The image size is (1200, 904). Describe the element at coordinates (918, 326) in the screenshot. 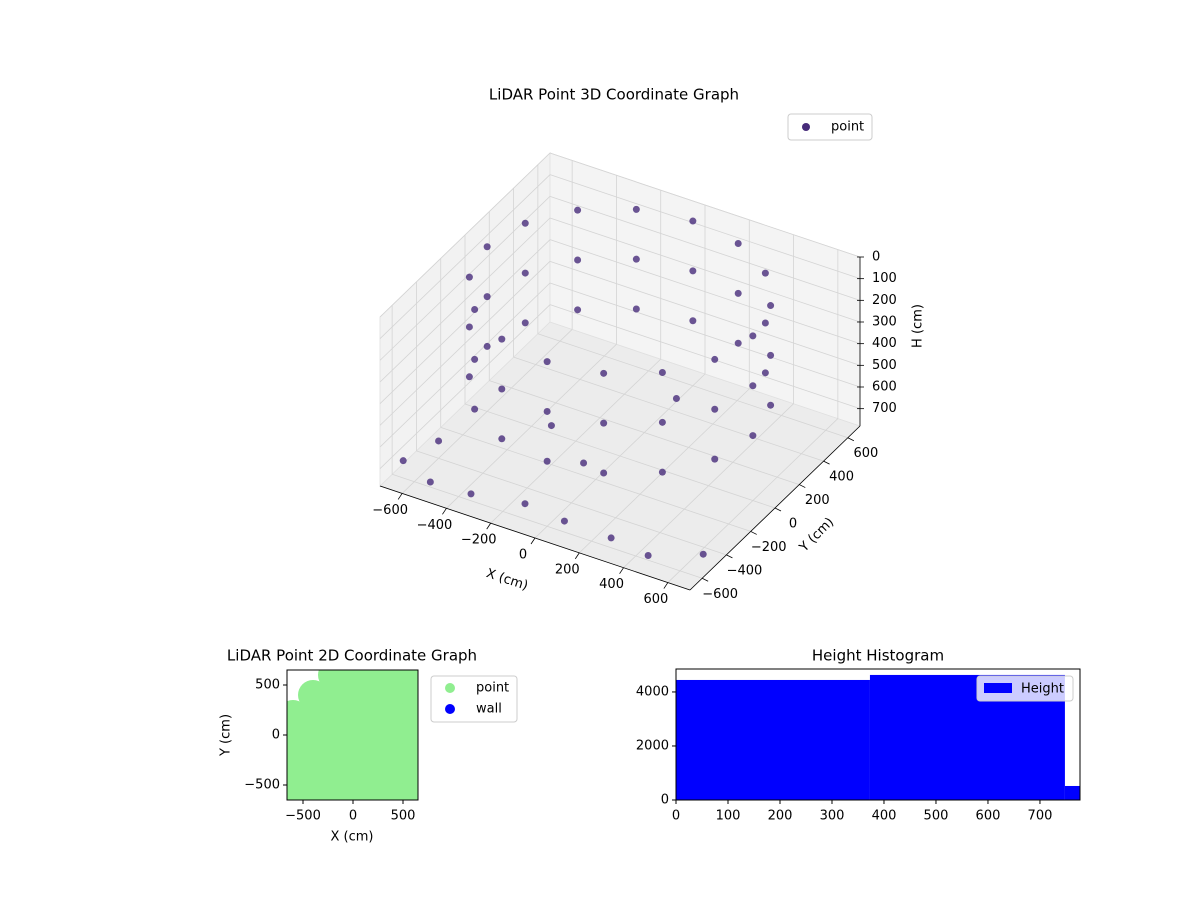

I see `z-axis-label: H (cm)` at that location.